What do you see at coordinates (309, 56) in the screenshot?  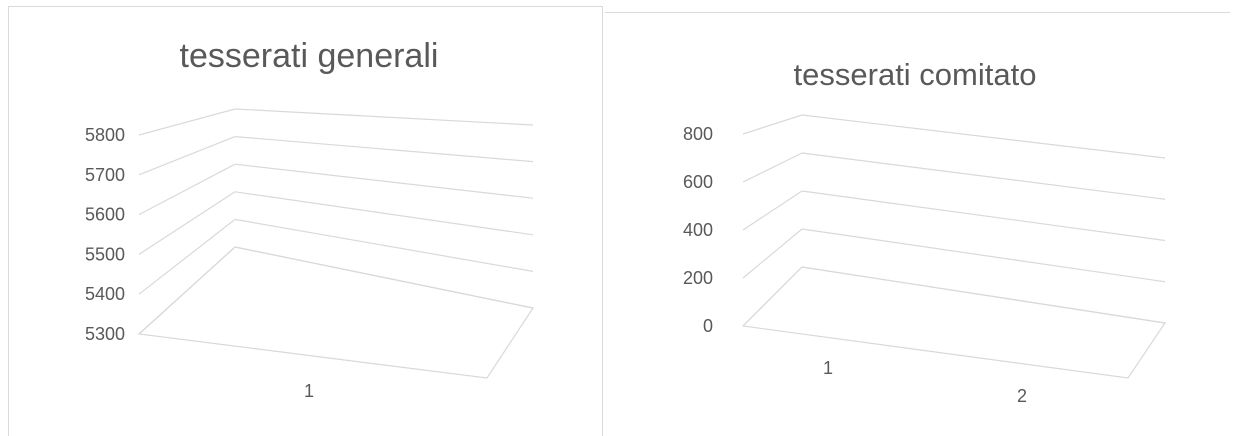 I see `chart-title: tesserati generali` at bounding box center [309, 56].